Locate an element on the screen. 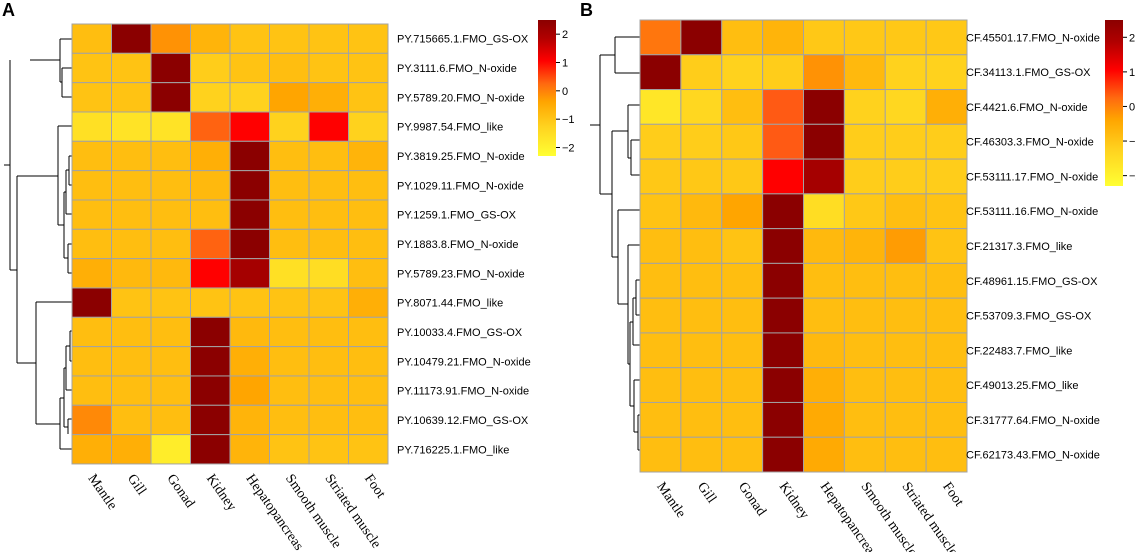  row-label: CF.49013.25.FMO_like is located at coordinates (1022, 386).